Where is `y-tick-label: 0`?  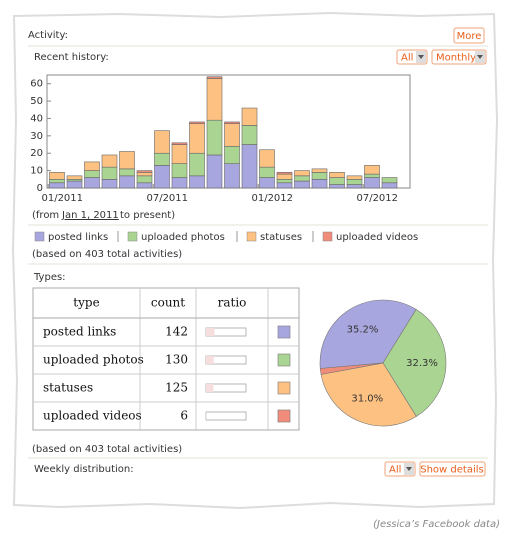 y-tick-label: 0 is located at coordinates (40, 188).